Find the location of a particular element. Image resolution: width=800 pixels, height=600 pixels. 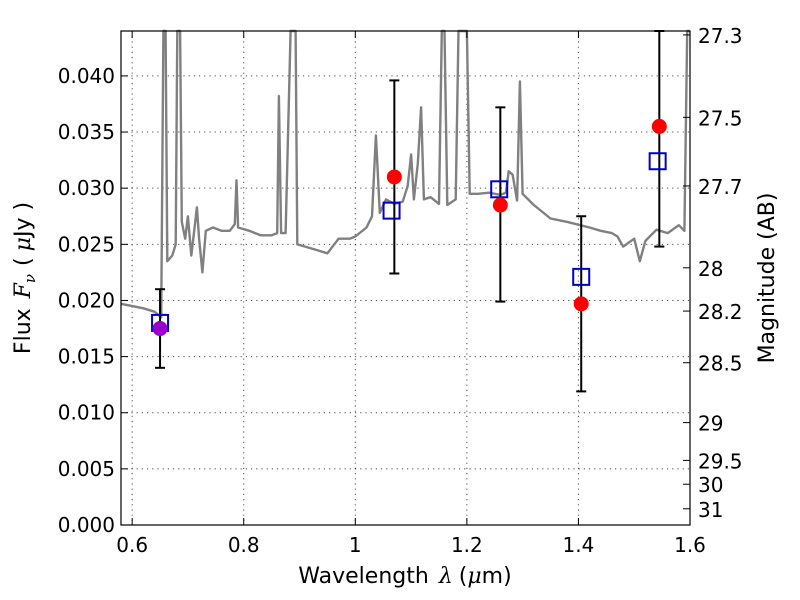

magnitude-tick-label: 27.7 is located at coordinates (720, 187).